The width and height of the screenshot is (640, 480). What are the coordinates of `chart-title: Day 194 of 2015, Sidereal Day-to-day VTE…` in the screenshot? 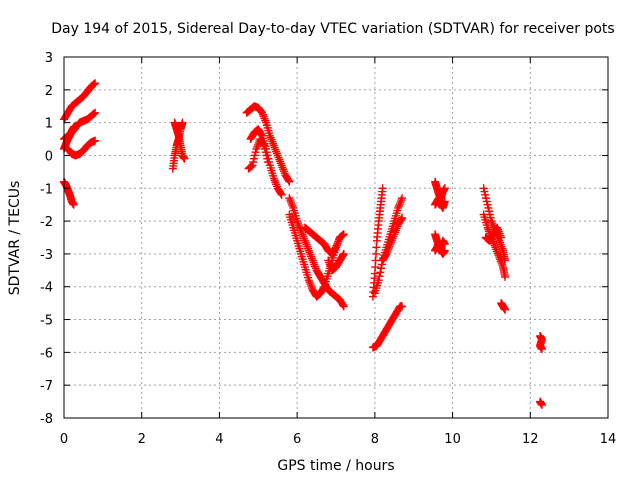 It's located at (332, 29).